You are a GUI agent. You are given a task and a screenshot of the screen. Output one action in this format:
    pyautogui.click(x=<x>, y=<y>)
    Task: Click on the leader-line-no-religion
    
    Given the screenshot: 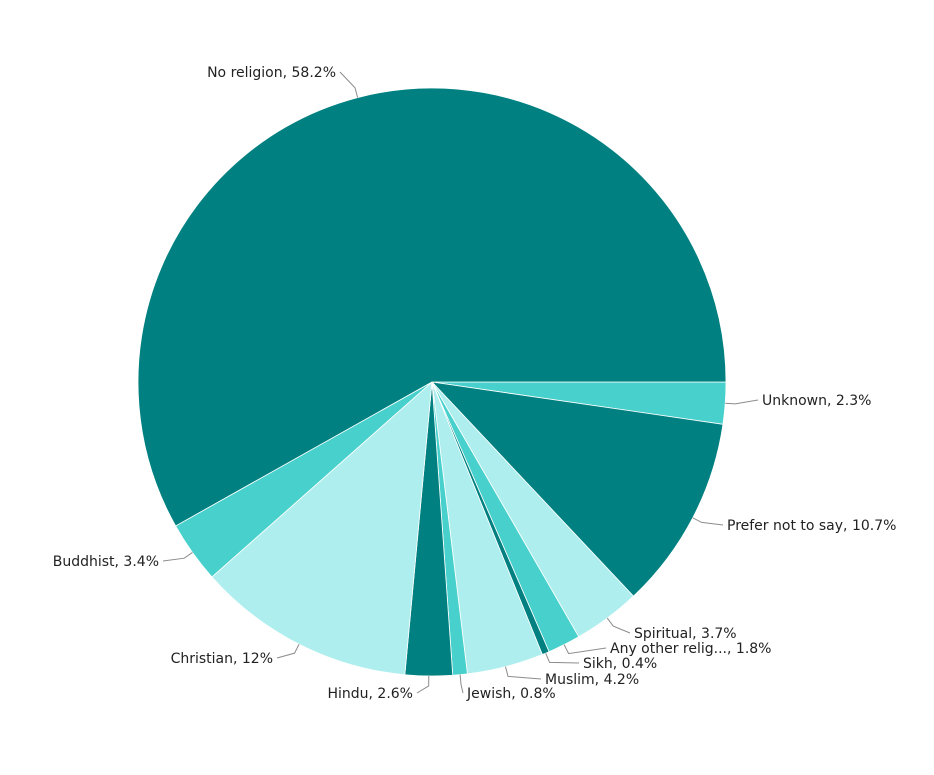 What is the action you would take?
    pyautogui.click(x=349, y=84)
    